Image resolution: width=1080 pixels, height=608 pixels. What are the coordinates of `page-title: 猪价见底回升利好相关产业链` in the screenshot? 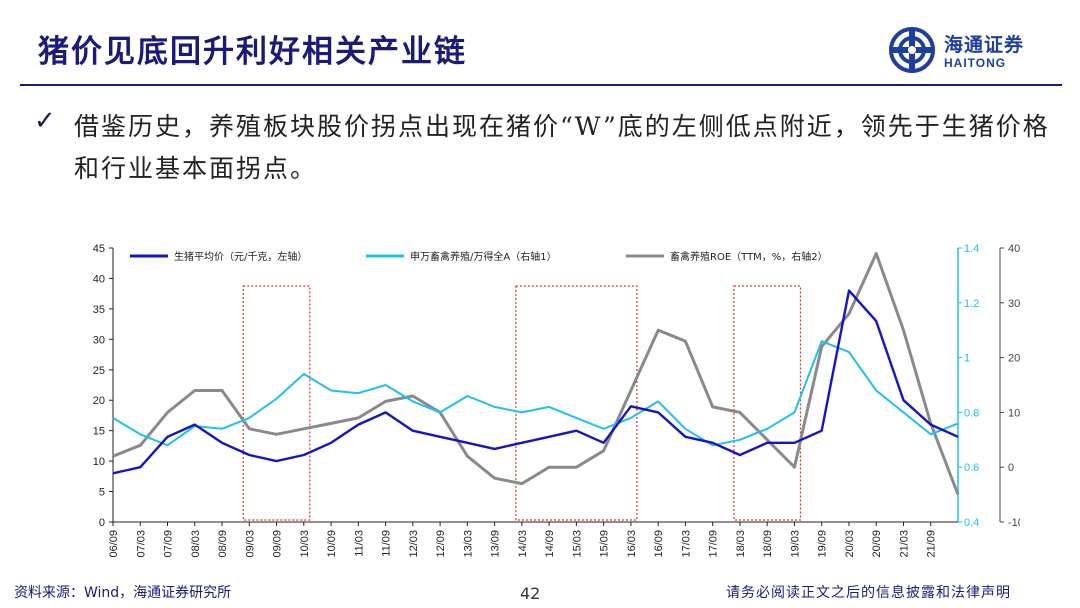 It's located at (252, 52).